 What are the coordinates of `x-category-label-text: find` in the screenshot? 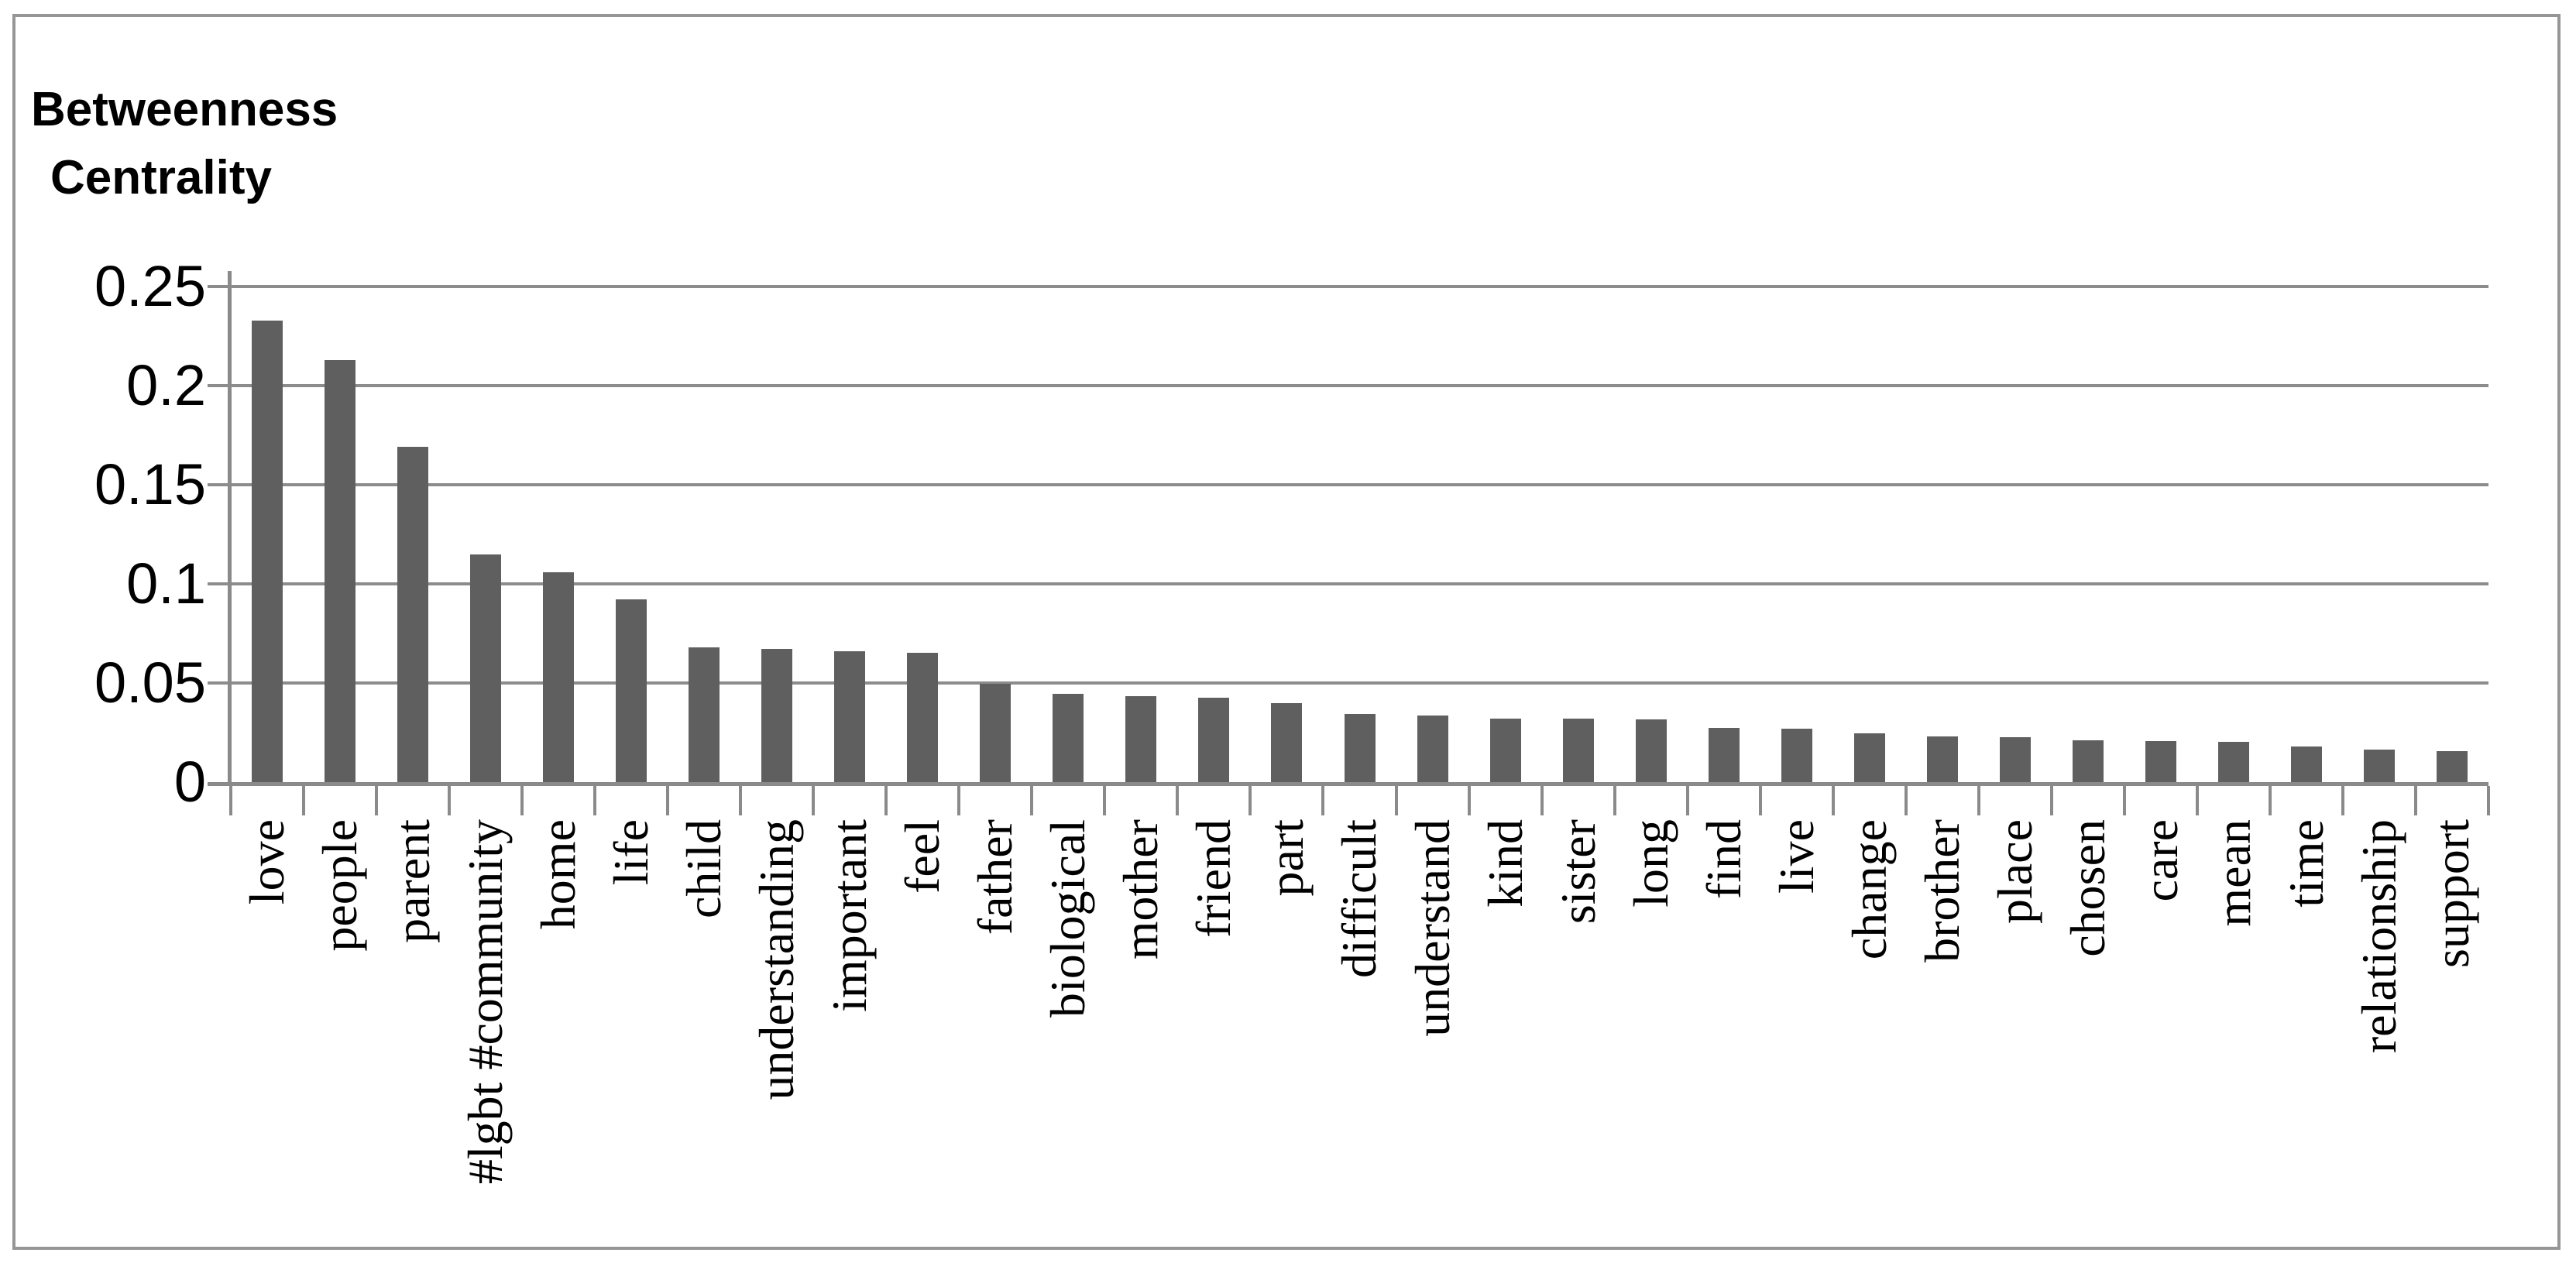 It's located at (1723, 859).